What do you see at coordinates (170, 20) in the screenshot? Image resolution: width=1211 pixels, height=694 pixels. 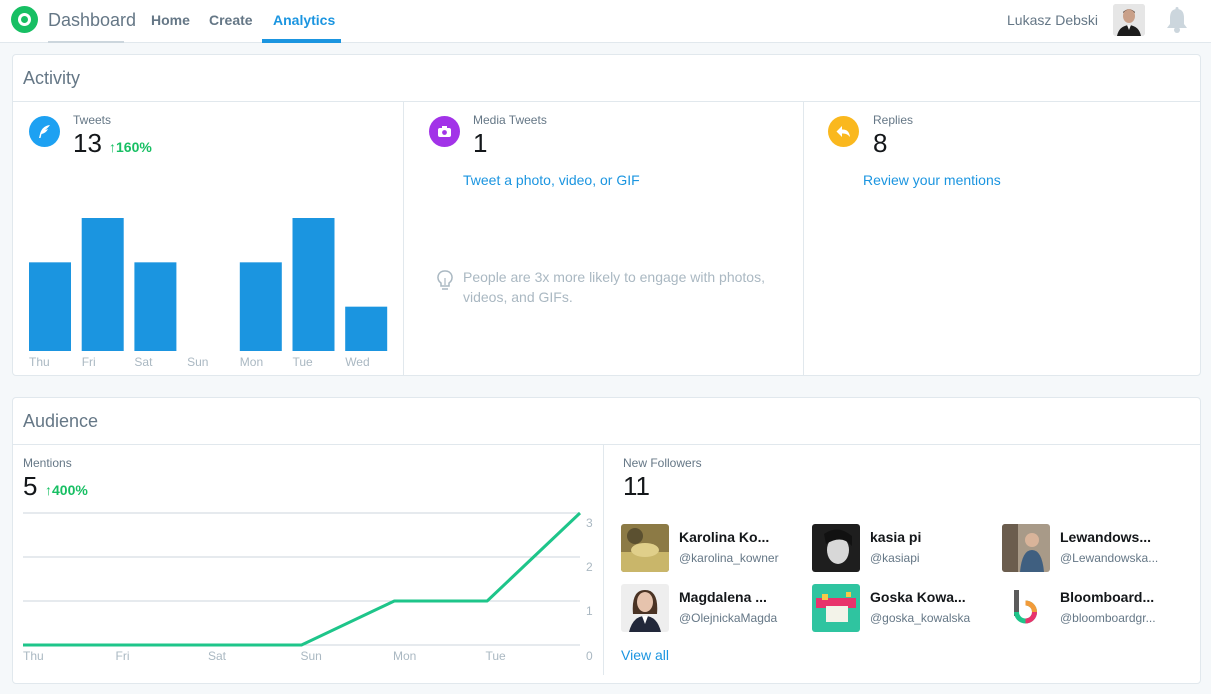 I see `nav-home: Home` at bounding box center [170, 20].